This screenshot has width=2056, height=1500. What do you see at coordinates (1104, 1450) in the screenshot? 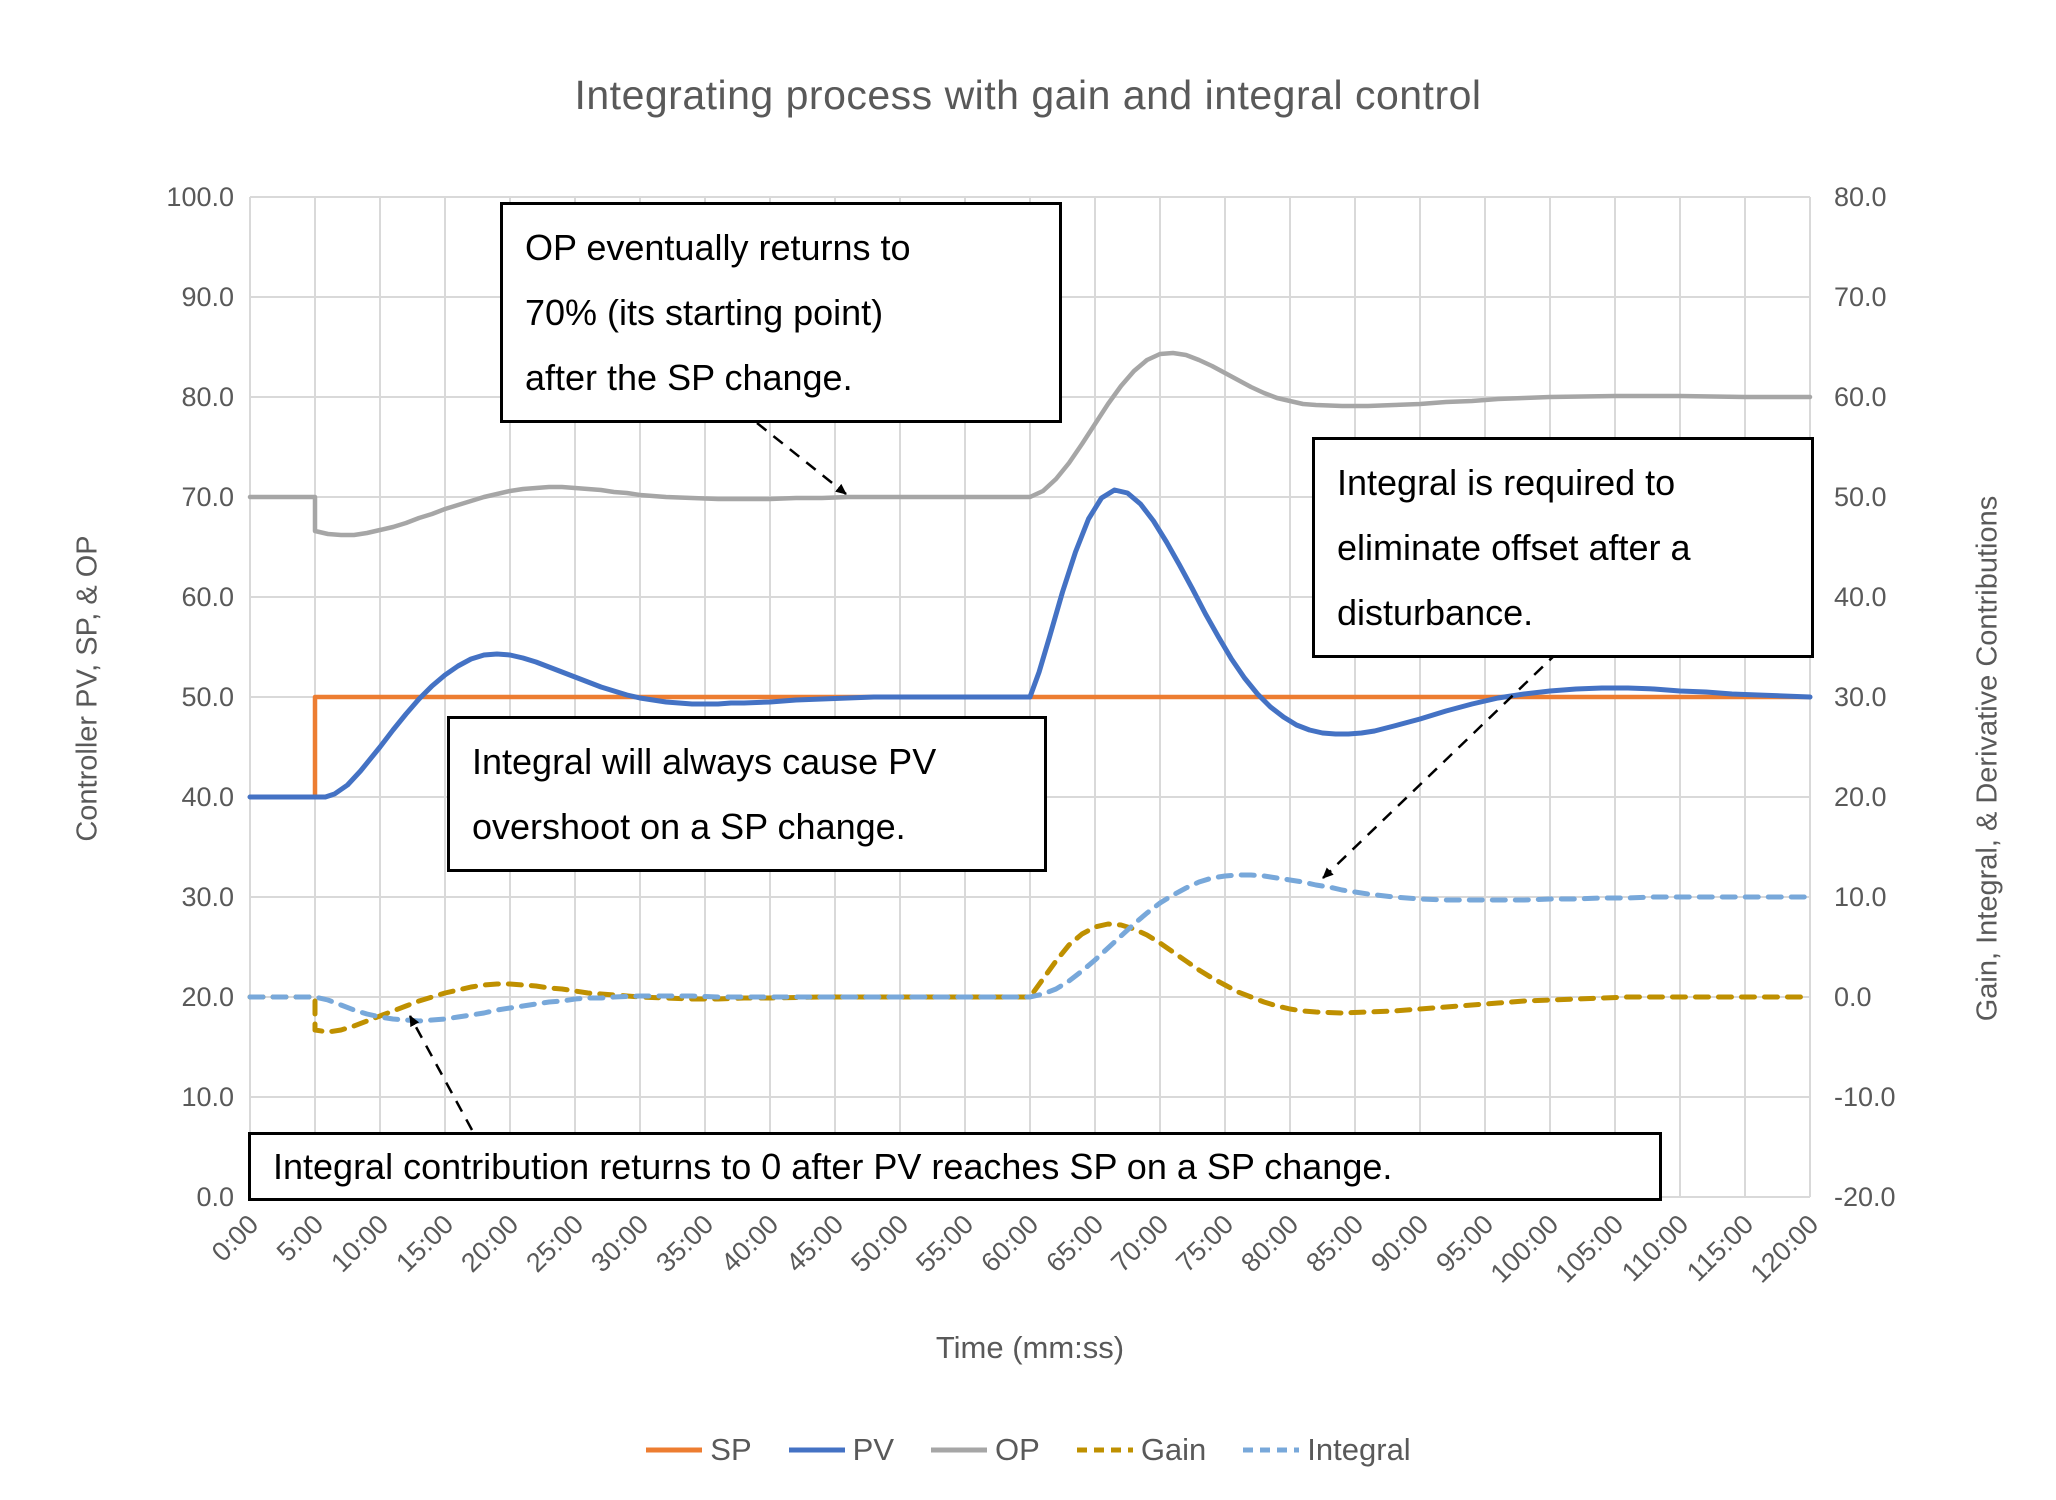
I see `legend-swatch-gain-line-icon` at bounding box center [1104, 1450].